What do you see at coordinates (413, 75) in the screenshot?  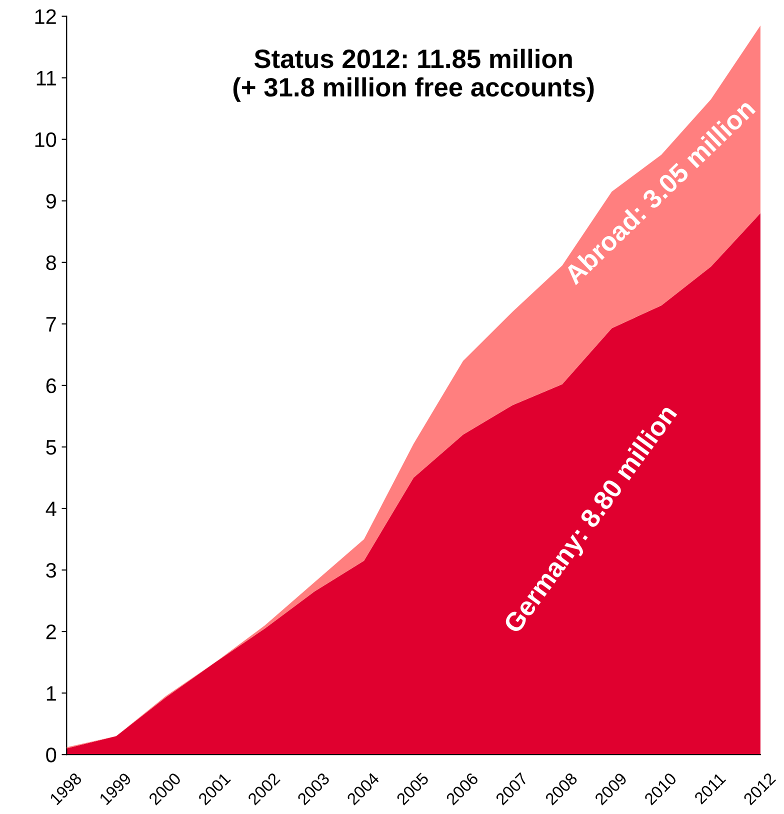 I see `text: Status 2012: 11.85 million (+ 31.8 million free accounts)` at bounding box center [413, 75].